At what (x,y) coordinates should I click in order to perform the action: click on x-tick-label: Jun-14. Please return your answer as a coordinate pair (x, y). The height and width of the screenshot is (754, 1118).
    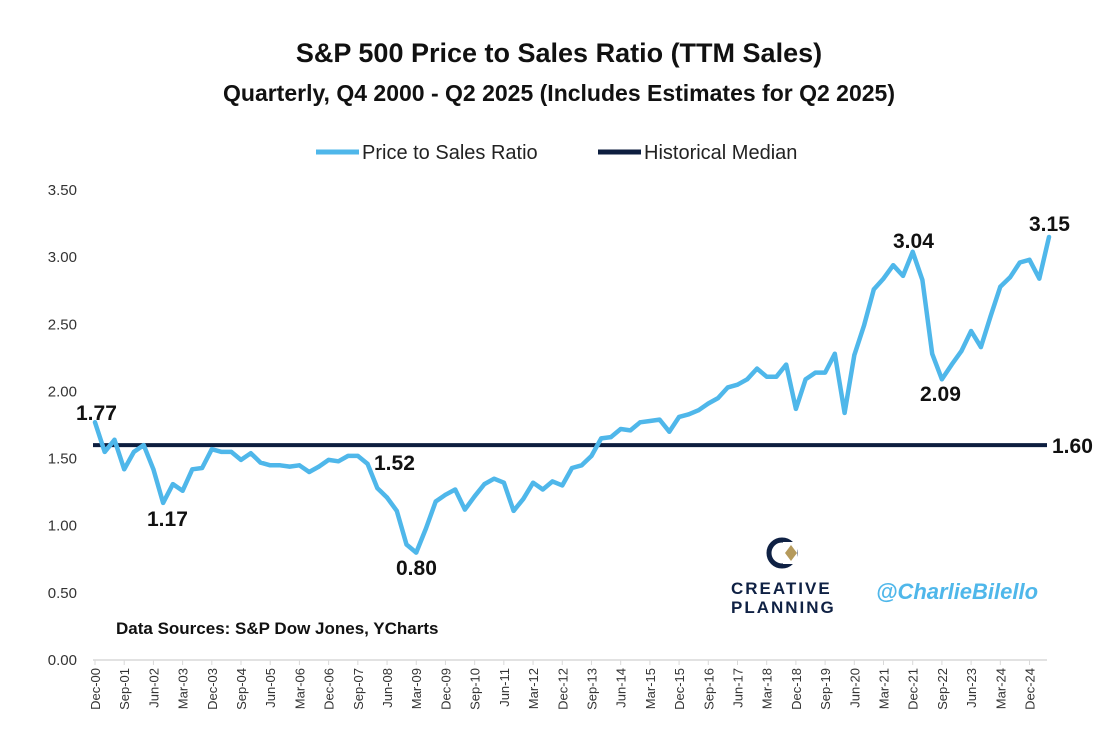
    Looking at the image, I should click on (621, 688).